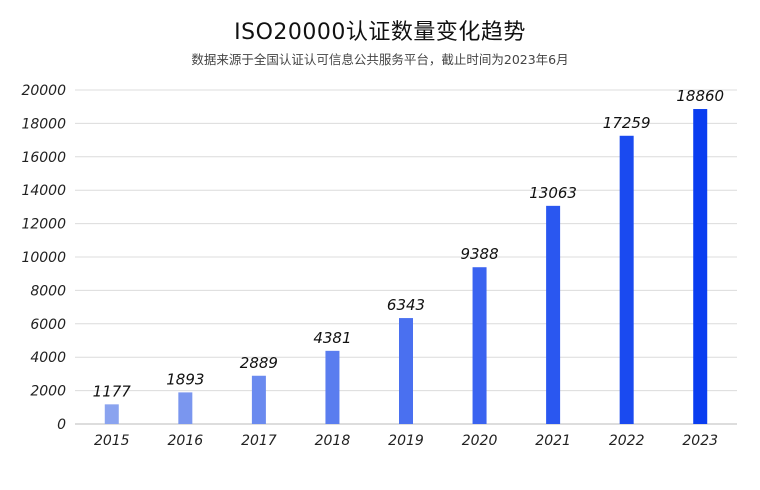 The height and width of the screenshot is (490, 760). What do you see at coordinates (380, 32) in the screenshot?
I see `chart-title: ISO20000认证数量变化趋势` at bounding box center [380, 32].